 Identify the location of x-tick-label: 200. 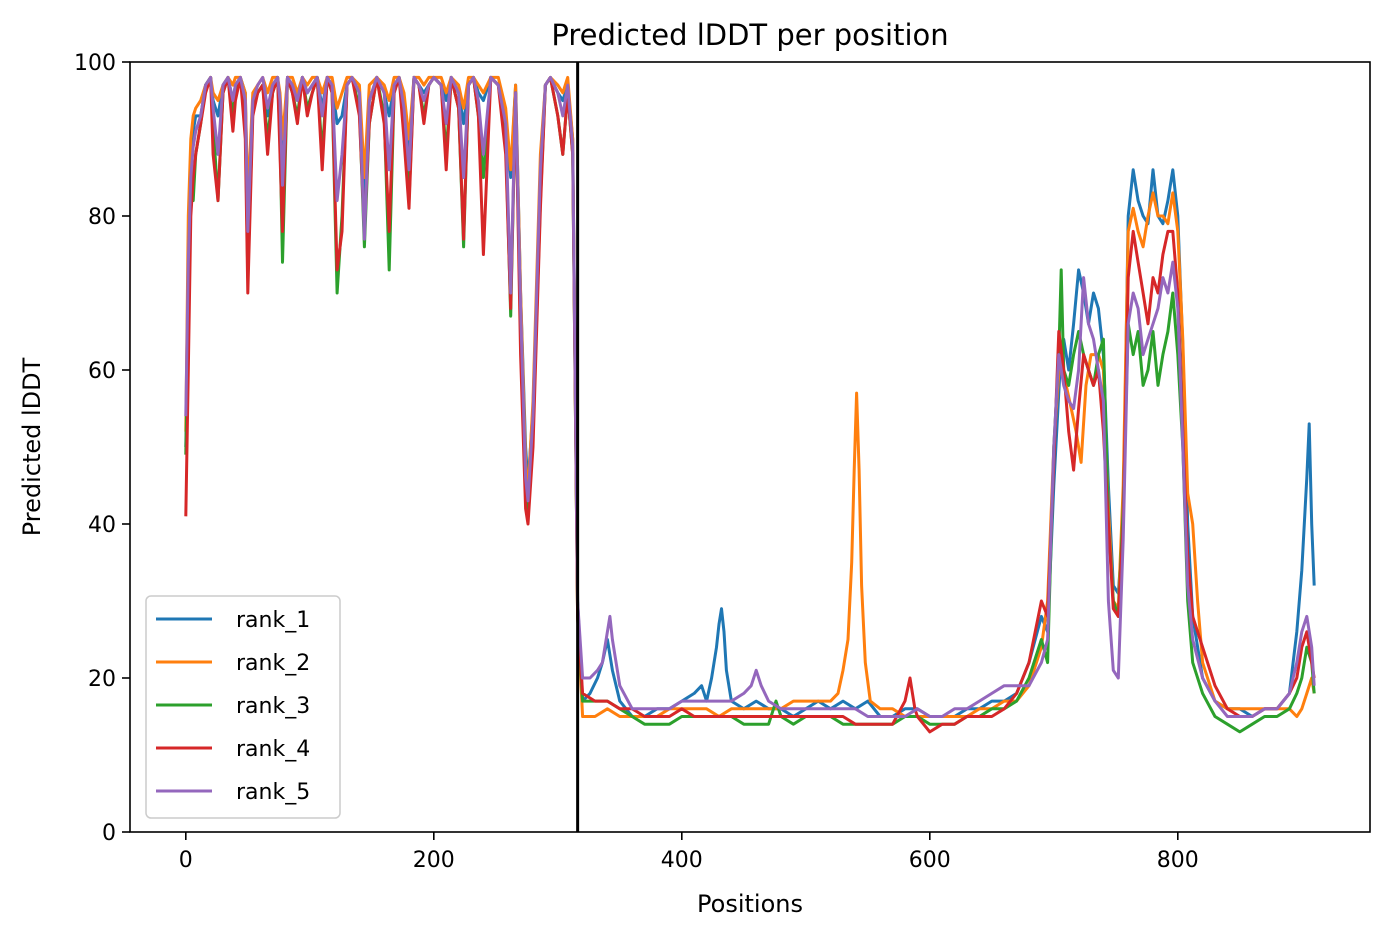
(434, 860).